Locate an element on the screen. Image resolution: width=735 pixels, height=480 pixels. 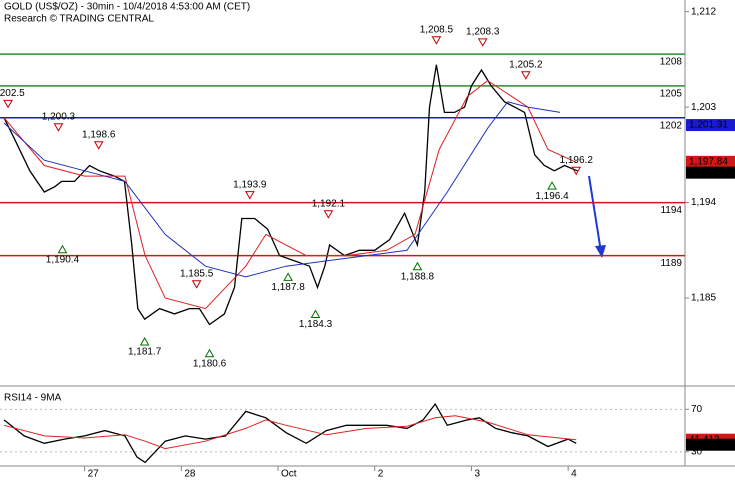
y-tick-label: 1,194 is located at coordinates (703, 202).